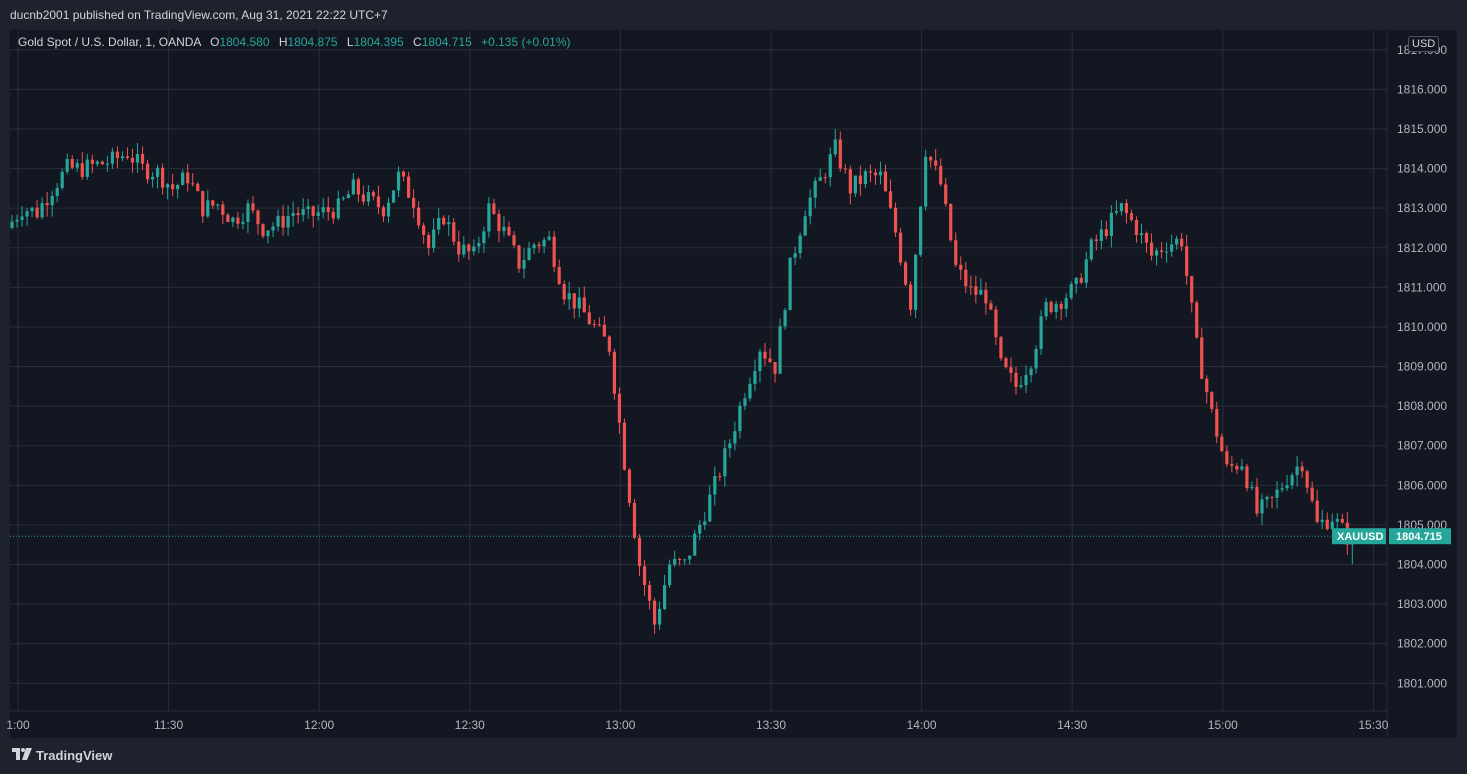 The width and height of the screenshot is (1467, 774). What do you see at coordinates (109, 42) in the screenshot?
I see `symbol-title: Gold Spot / U.S. Dollar, 1, OANDA` at bounding box center [109, 42].